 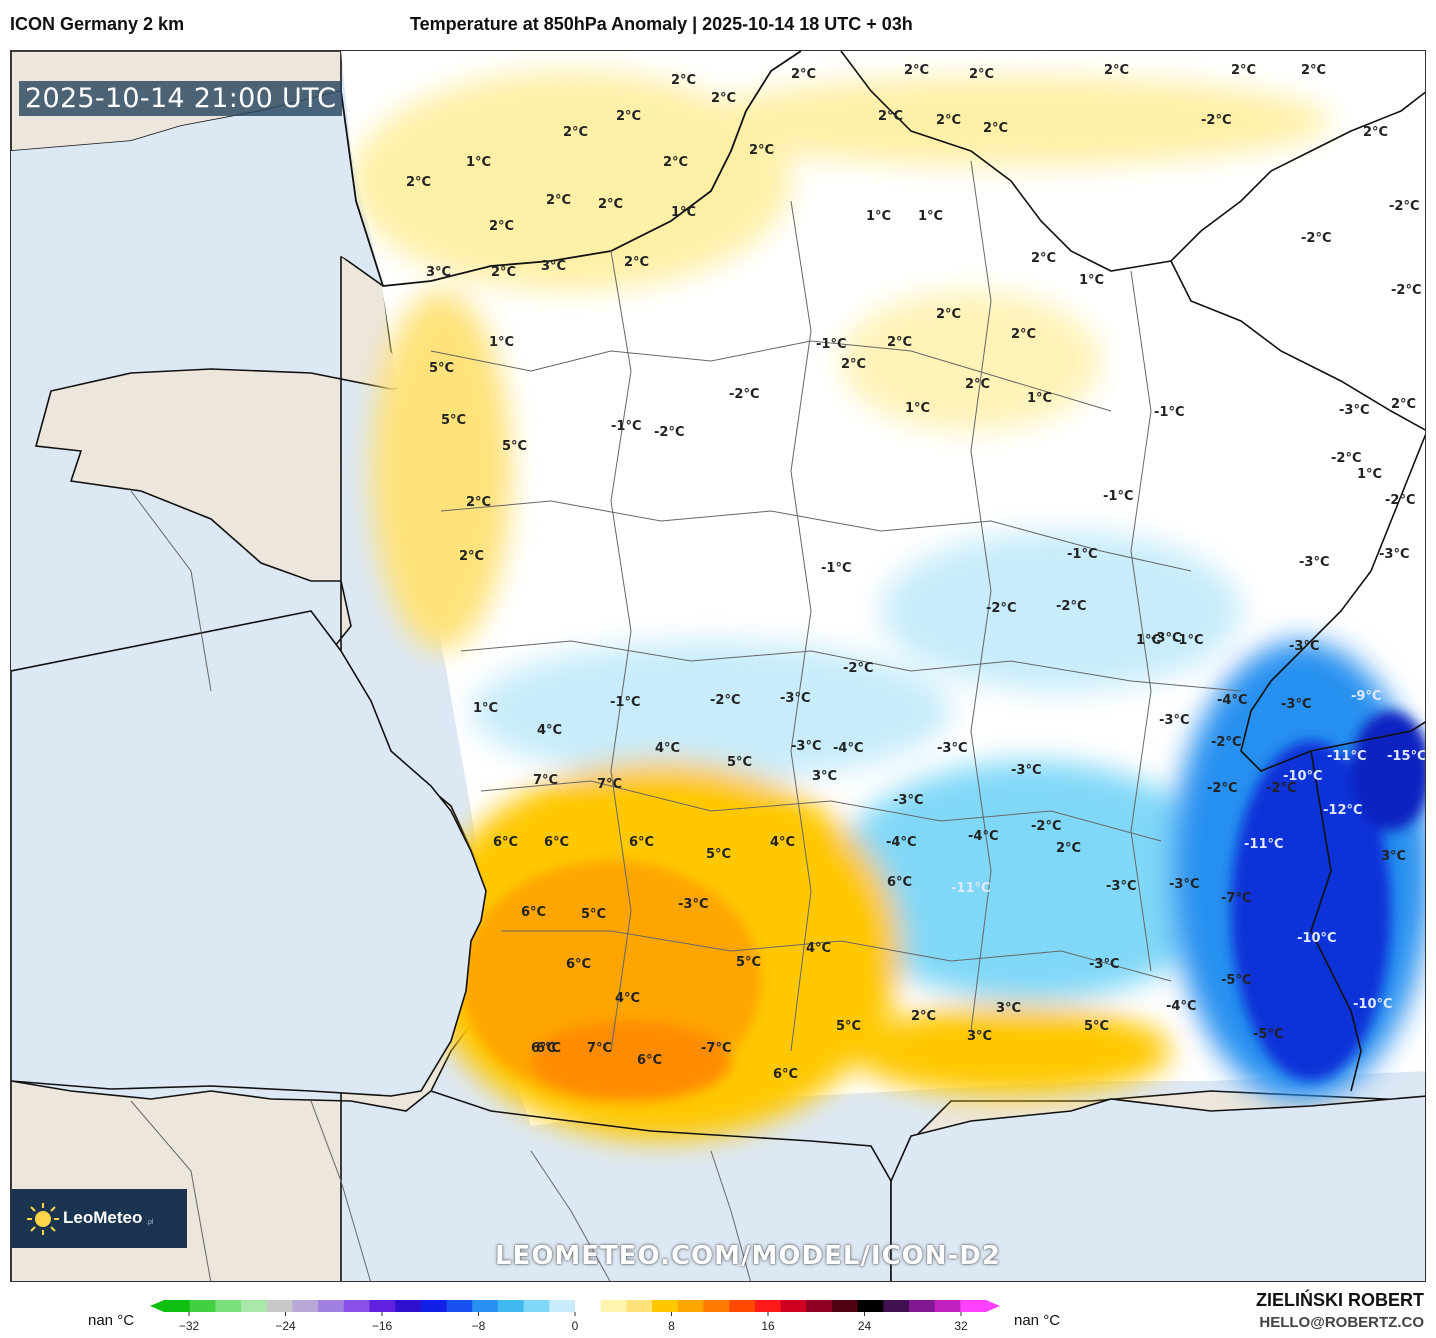 I want to click on watermark-url: LEOMETEO.COM/MODEL/ICON-D2, so click(x=748, y=1256).